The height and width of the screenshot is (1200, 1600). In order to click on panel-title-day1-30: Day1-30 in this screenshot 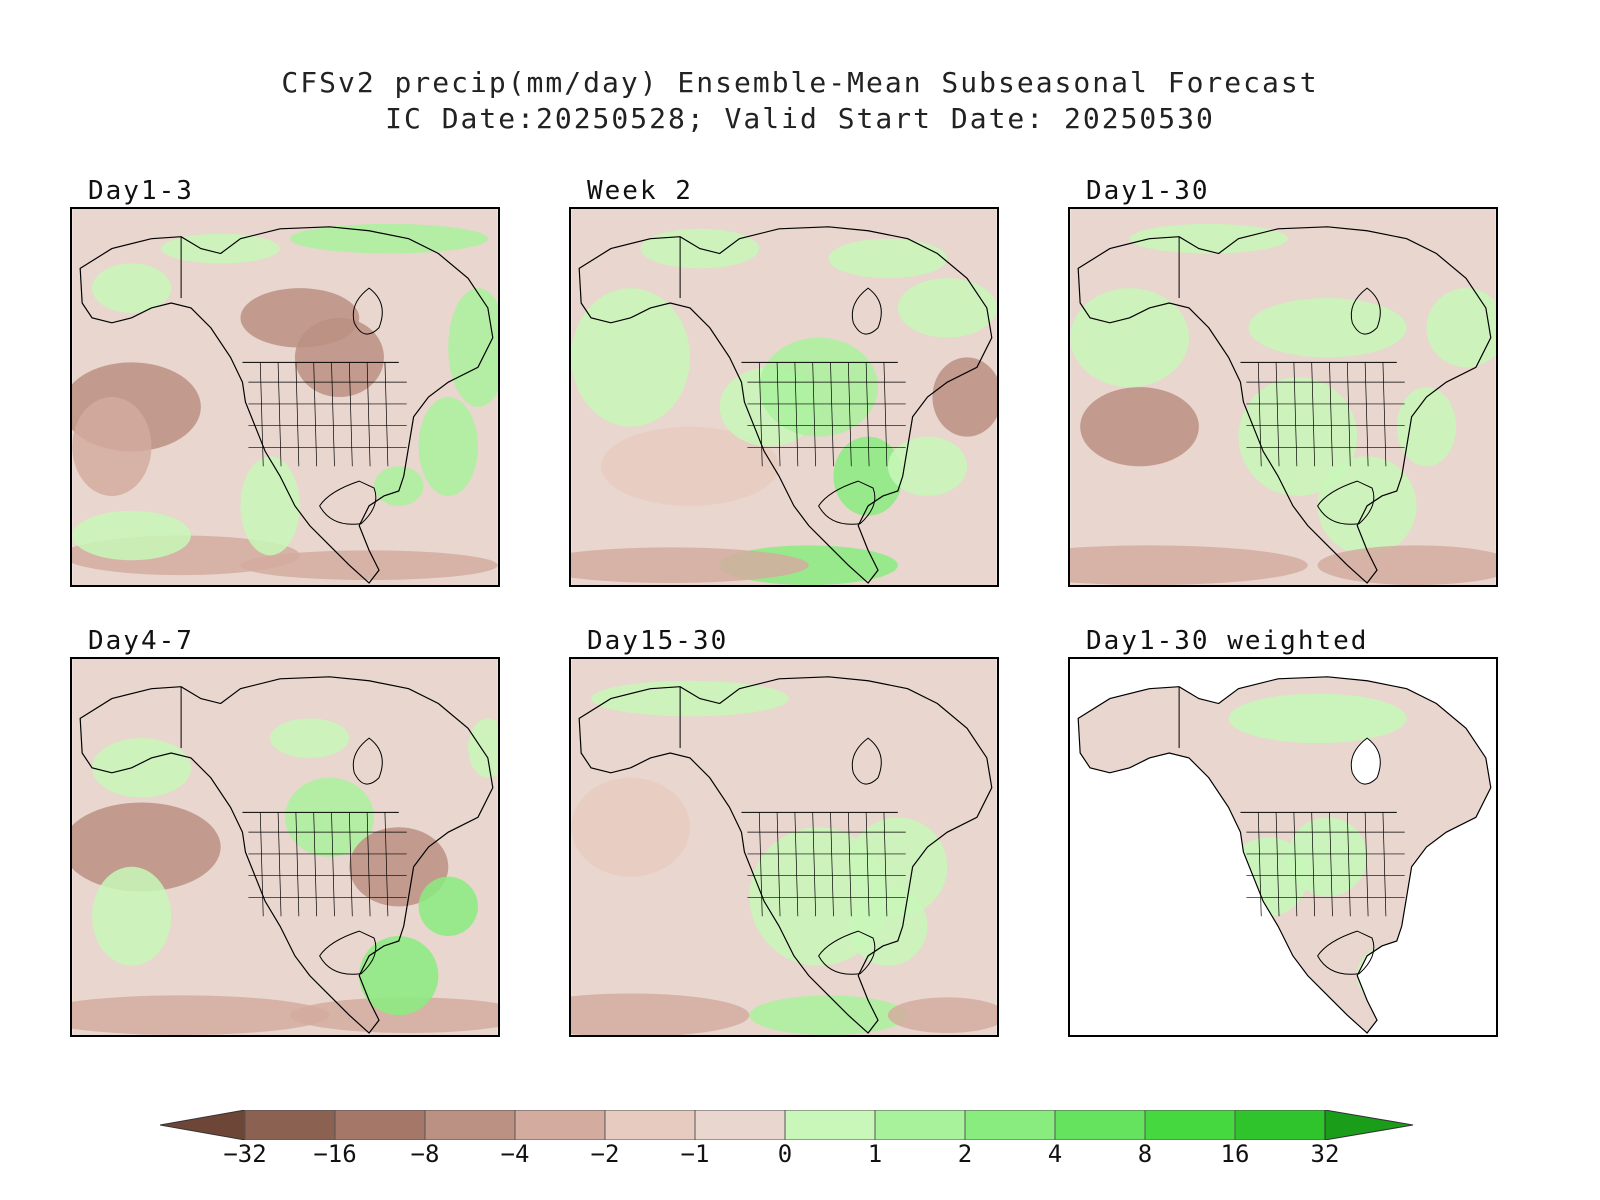, I will do `click(1148, 191)`.